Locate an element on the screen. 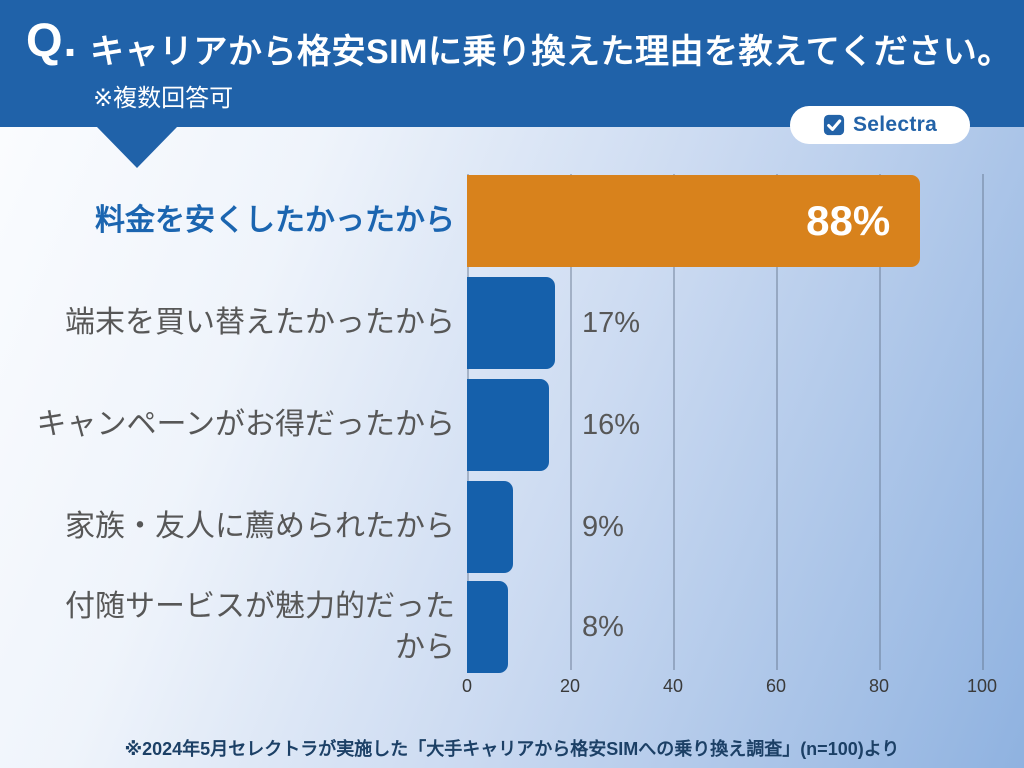 This screenshot has height=768, width=1024. category-label: 家族・友人に薦められたから is located at coordinates (260, 527).